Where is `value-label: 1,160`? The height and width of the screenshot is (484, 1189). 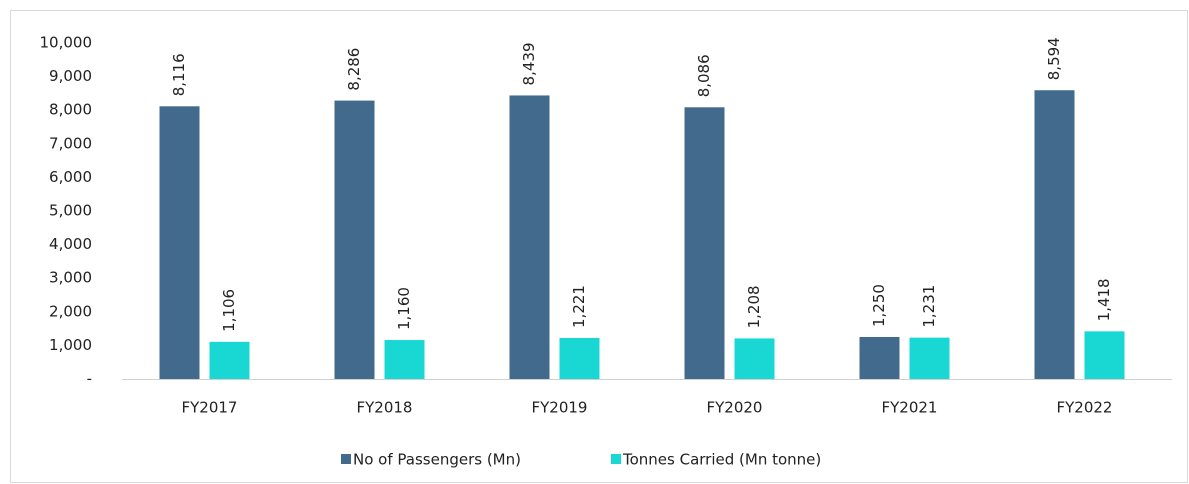 value-label: 1,160 is located at coordinates (404, 308).